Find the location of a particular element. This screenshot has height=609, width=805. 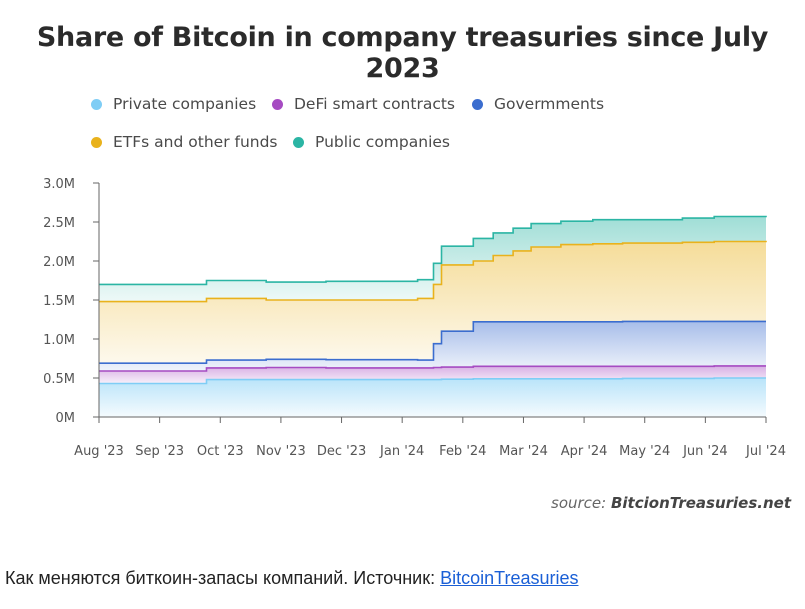

x-tick-label: Dec '23 is located at coordinates (341, 451).